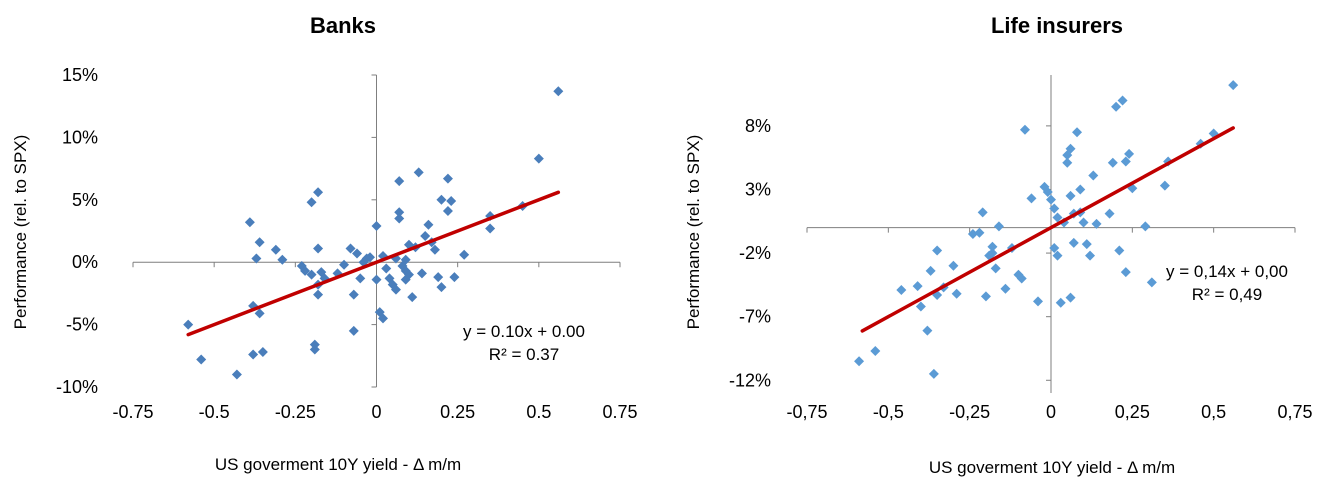 This screenshot has height=482, width=1338. Describe the element at coordinates (373, 263) in the screenshot. I see `trend-line` at that location.